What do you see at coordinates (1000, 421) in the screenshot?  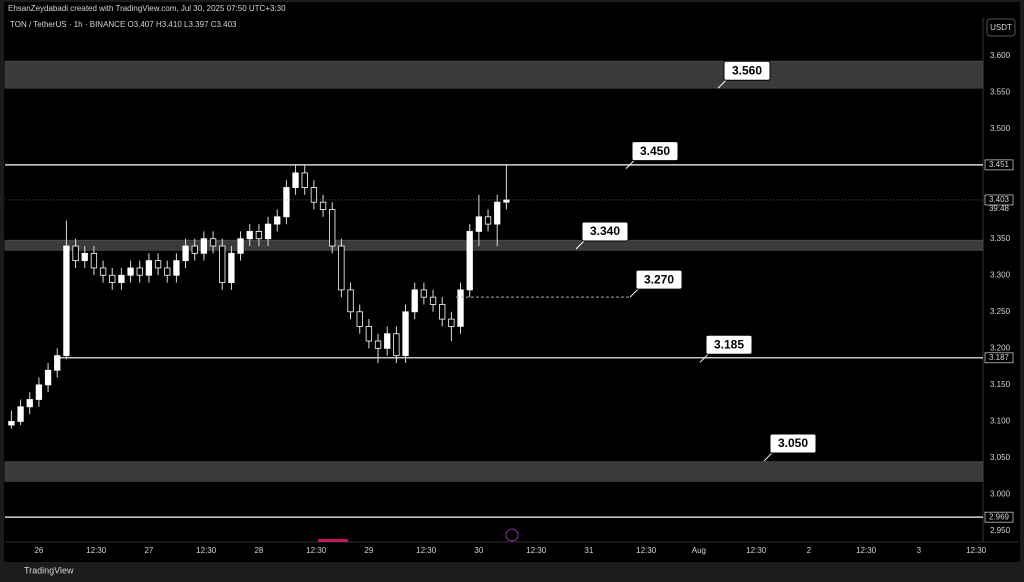 I see `y-tick-label: 3.100` at bounding box center [1000, 421].